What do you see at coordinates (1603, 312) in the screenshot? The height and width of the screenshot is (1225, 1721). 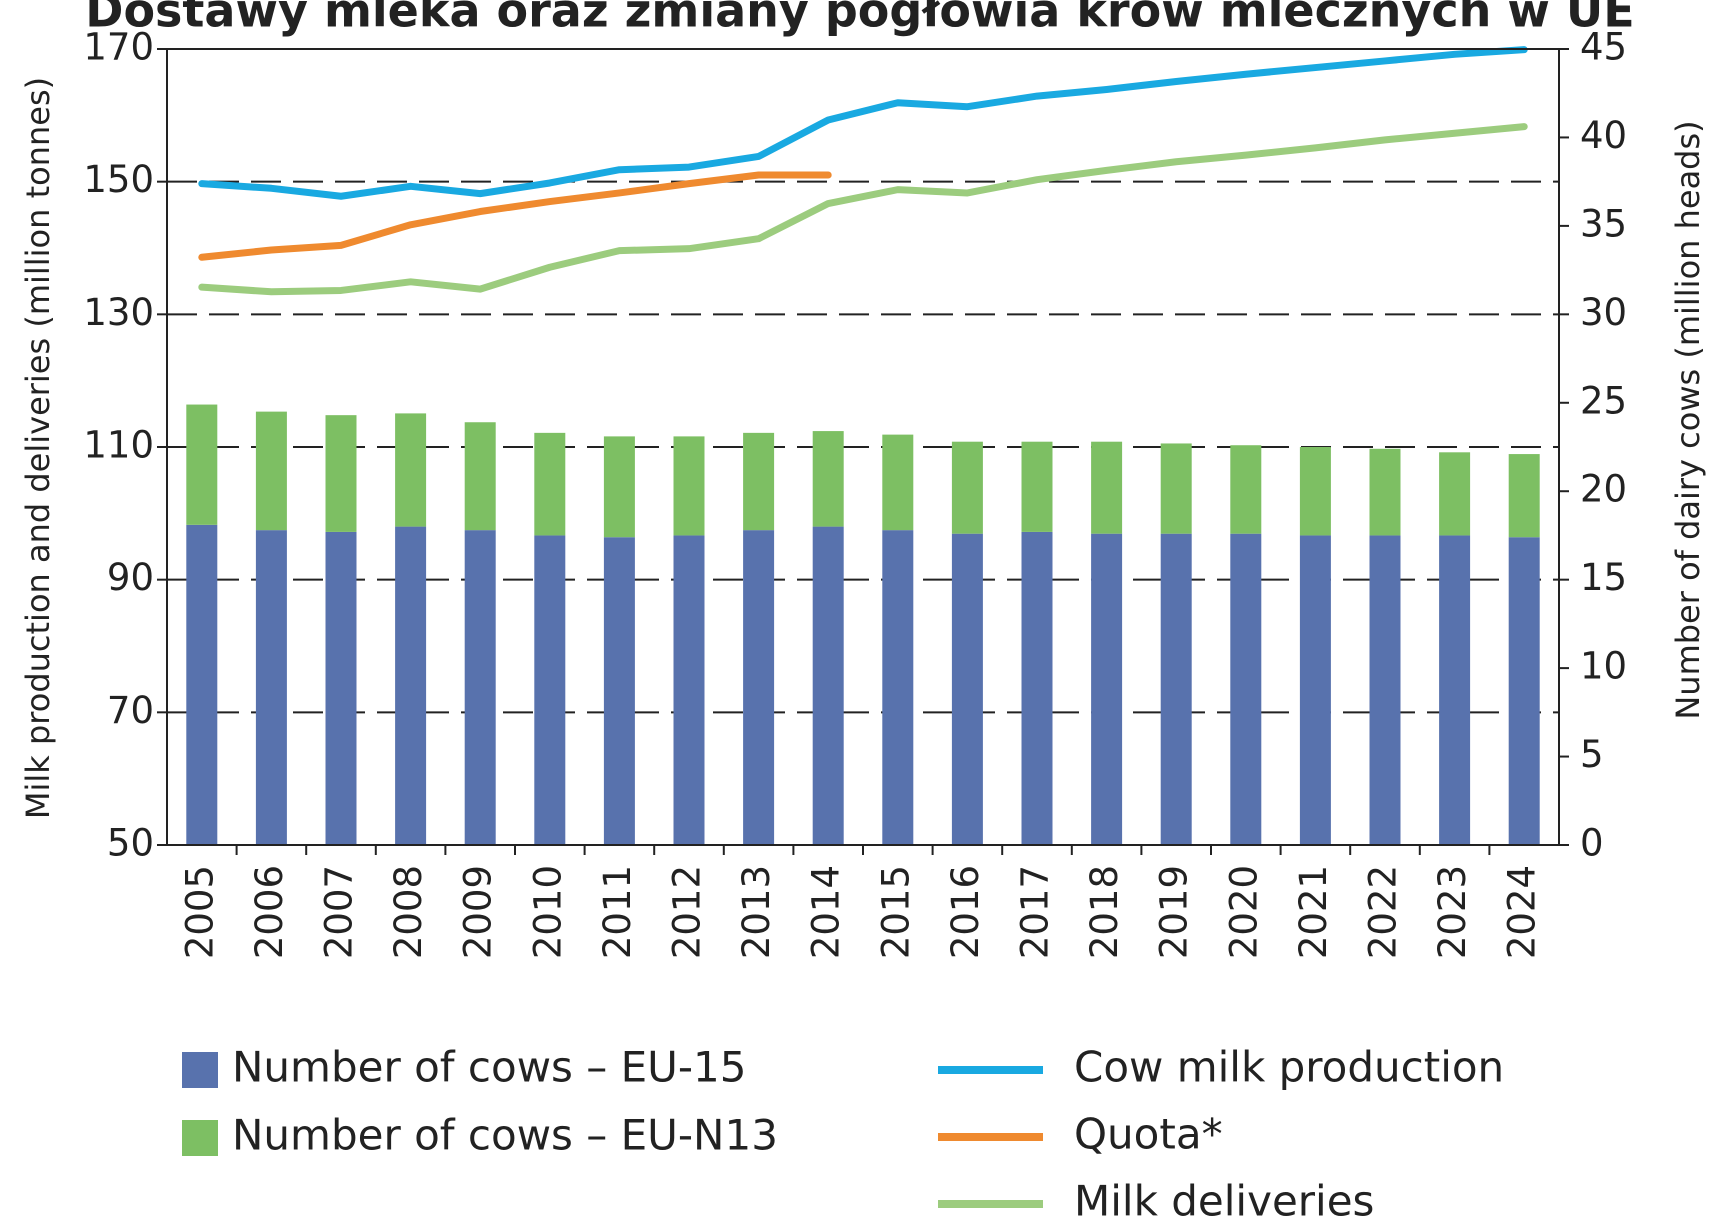 I see `y2-tick-label: 30` at bounding box center [1603, 312].